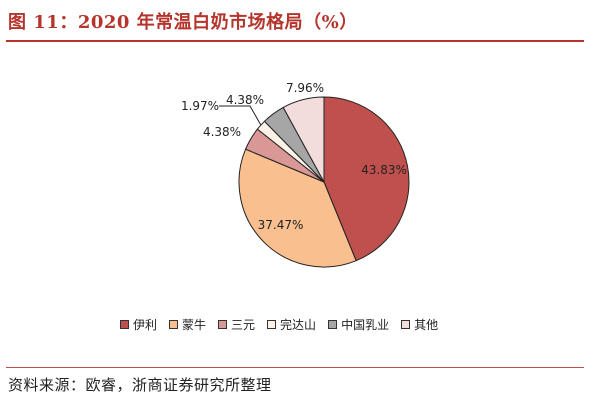  I want to click on legend-label-1: 蒙牛, so click(194, 324).